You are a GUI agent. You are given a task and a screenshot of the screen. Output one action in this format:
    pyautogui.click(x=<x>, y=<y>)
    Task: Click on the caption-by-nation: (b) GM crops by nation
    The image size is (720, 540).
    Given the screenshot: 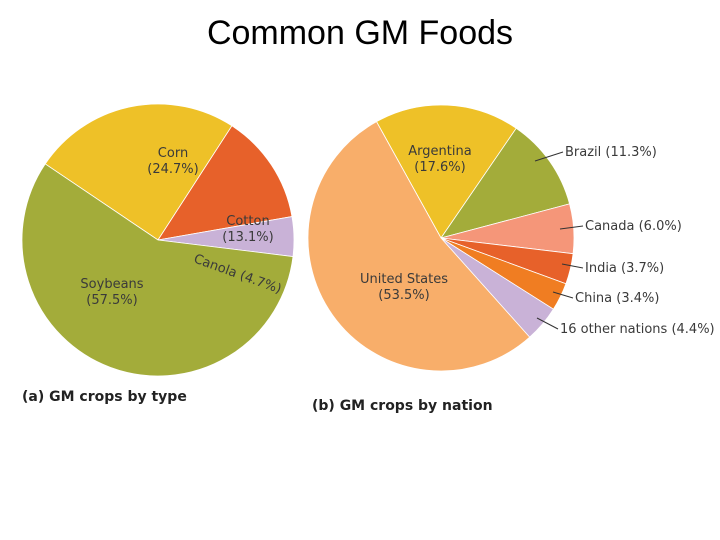 What is the action you would take?
    pyautogui.click(x=402, y=406)
    